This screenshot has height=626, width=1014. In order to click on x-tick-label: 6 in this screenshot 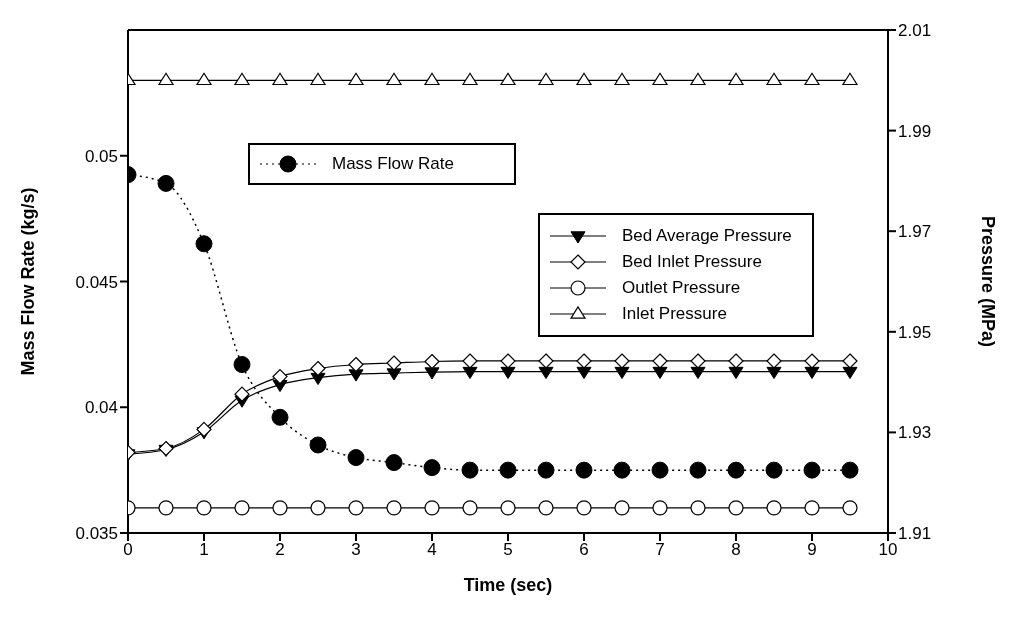, I will do `click(584, 550)`.